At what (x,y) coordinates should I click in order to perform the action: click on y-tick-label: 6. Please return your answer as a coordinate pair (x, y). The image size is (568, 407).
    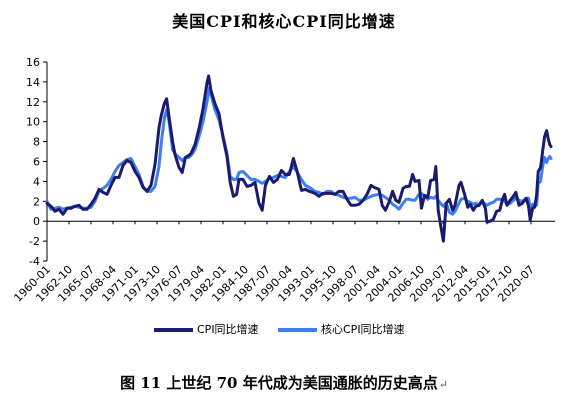
    Looking at the image, I should click on (36, 162).